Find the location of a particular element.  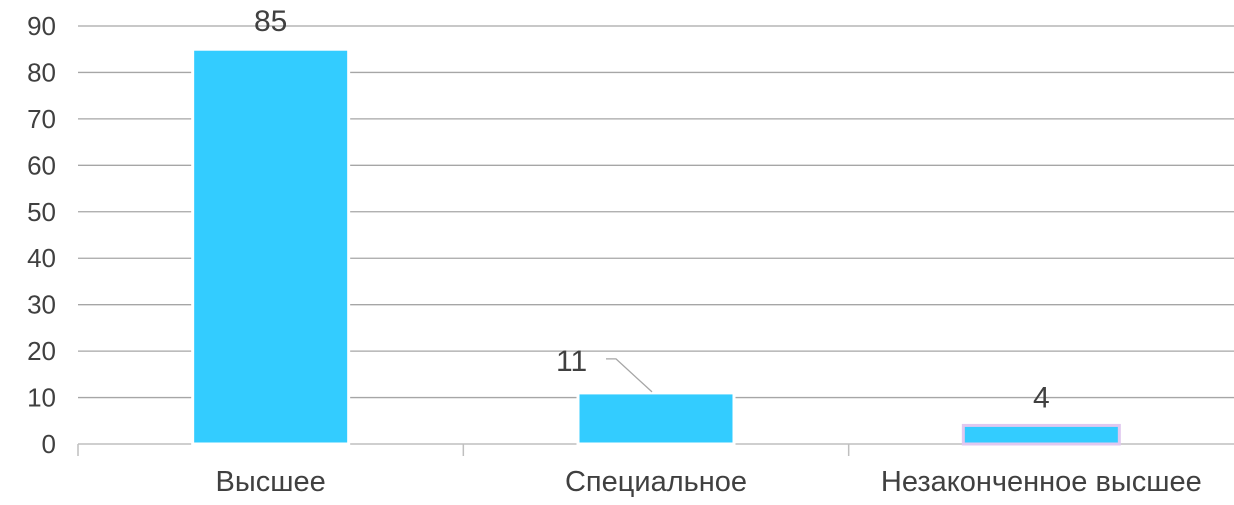

y-tick-label: 70 is located at coordinates (41, 119).